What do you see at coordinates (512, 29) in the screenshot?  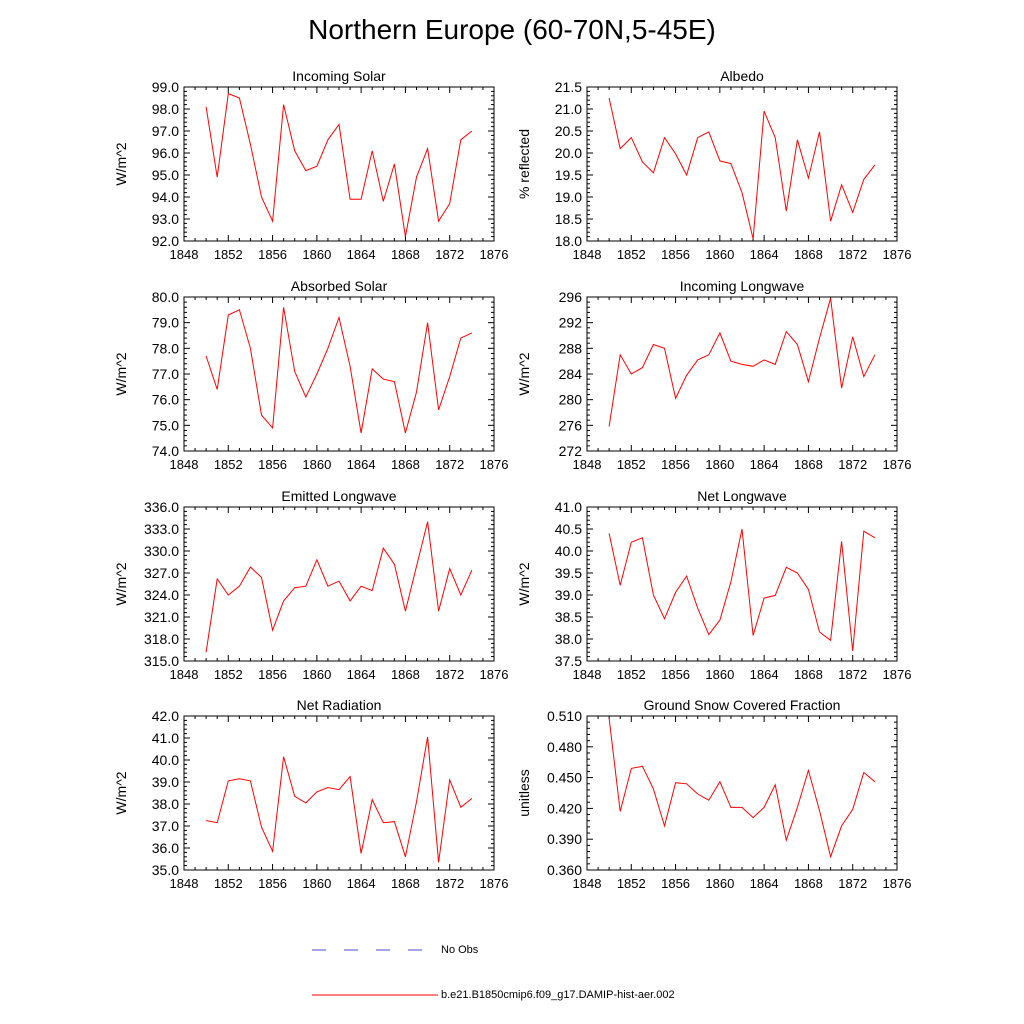 I see `figure-title: Northern Europe (60-70N,5-45E)` at bounding box center [512, 29].